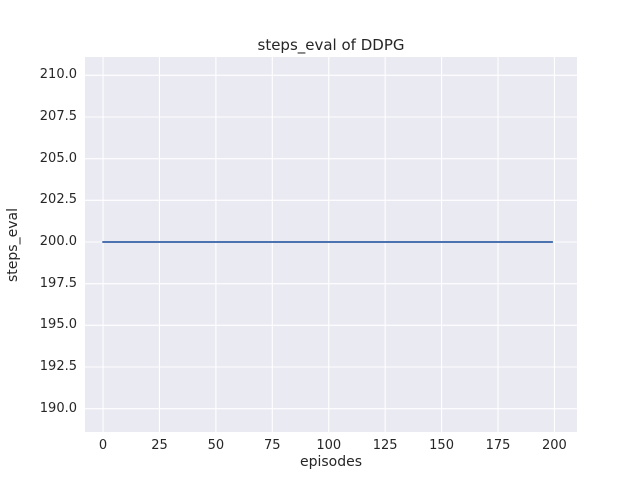 Image resolution: width=640 pixels, height=480 pixels. What do you see at coordinates (329, 445) in the screenshot?
I see `x-tick-label: 100` at bounding box center [329, 445].